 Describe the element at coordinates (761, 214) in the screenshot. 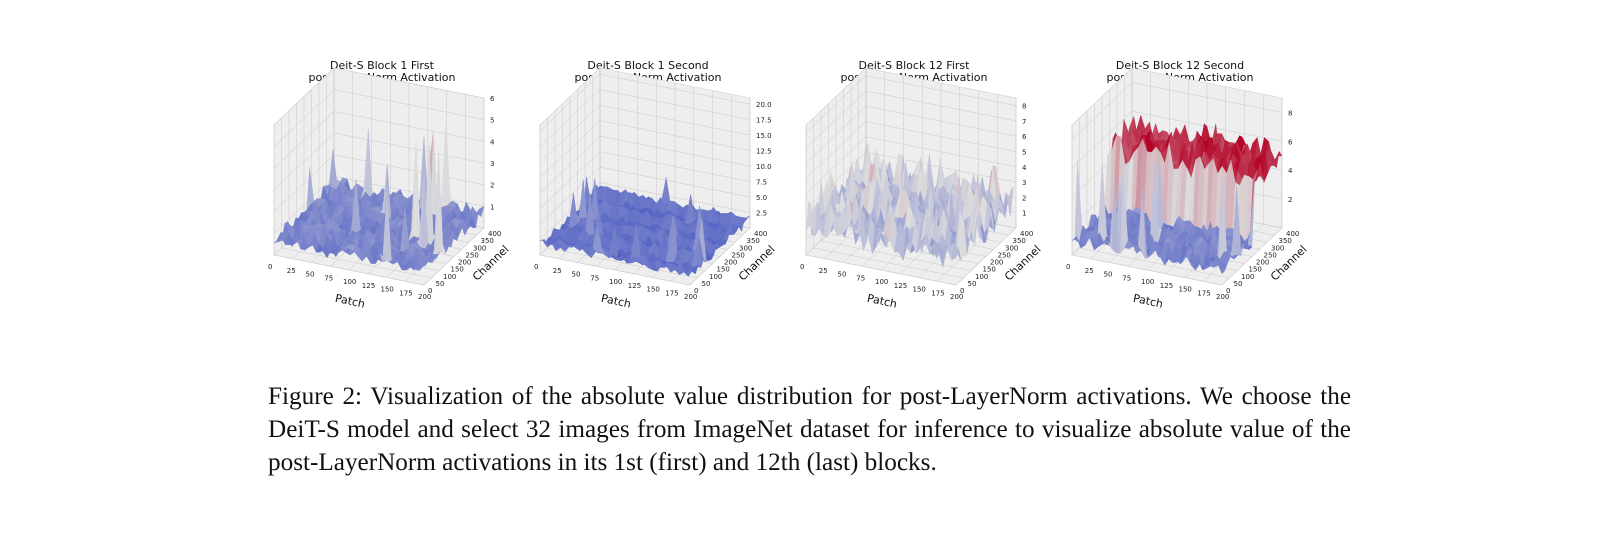

I see `z-tick-label: 2.5` at that location.